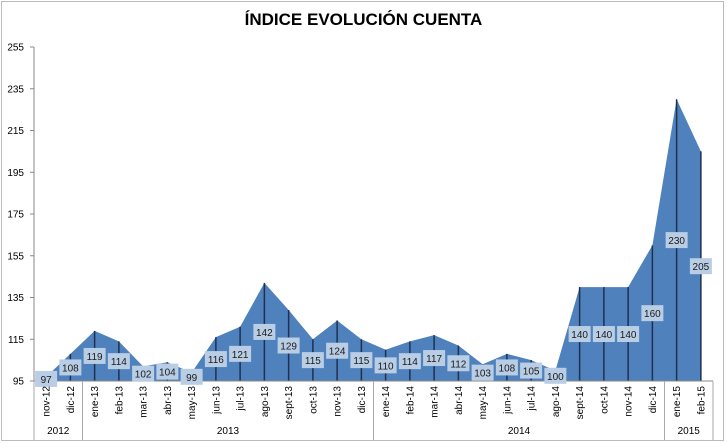 The height and width of the screenshot is (444, 727). Describe the element at coordinates (507, 400) in the screenshot. I see `x-tick-label: jun-14` at that location.